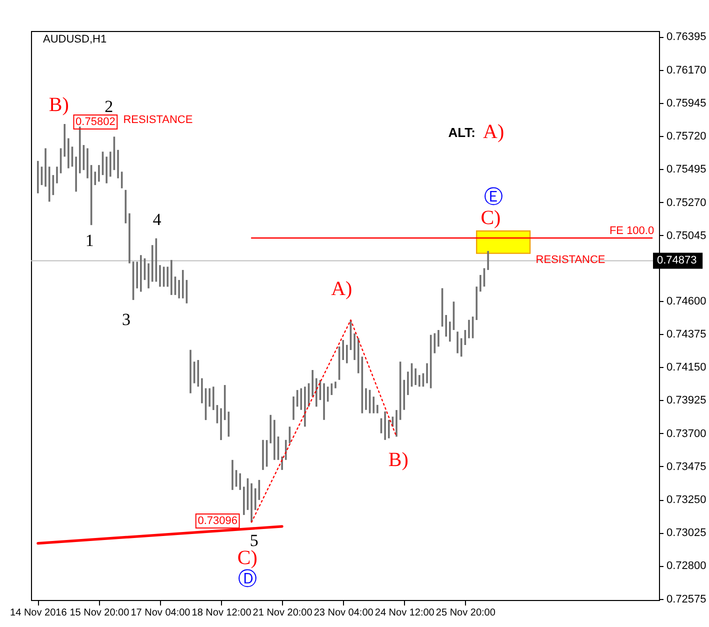  Describe the element at coordinates (686, 434) in the screenshot. I see `y-tick-label: 0.73700` at that location.